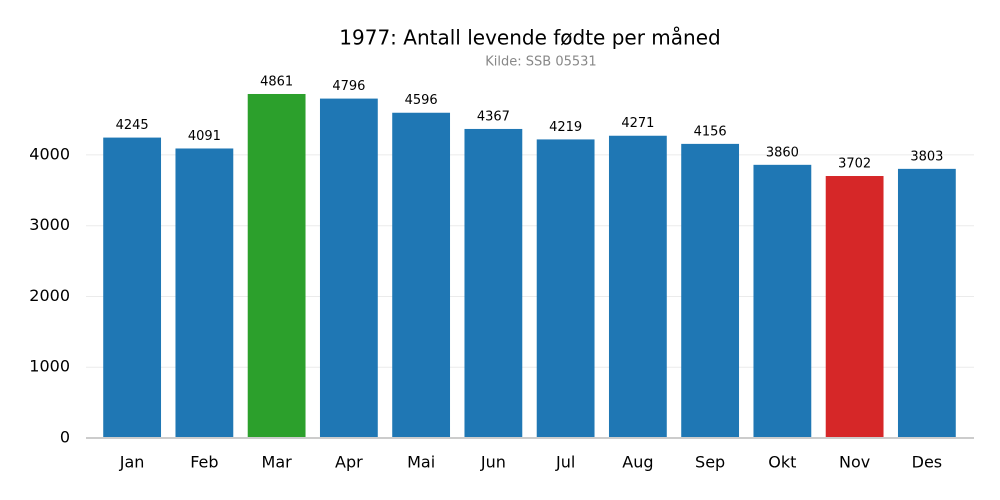 The width and height of the screenshot is (1000, 500). I want to click on x-tick-label: Apr, so click(349, 462).